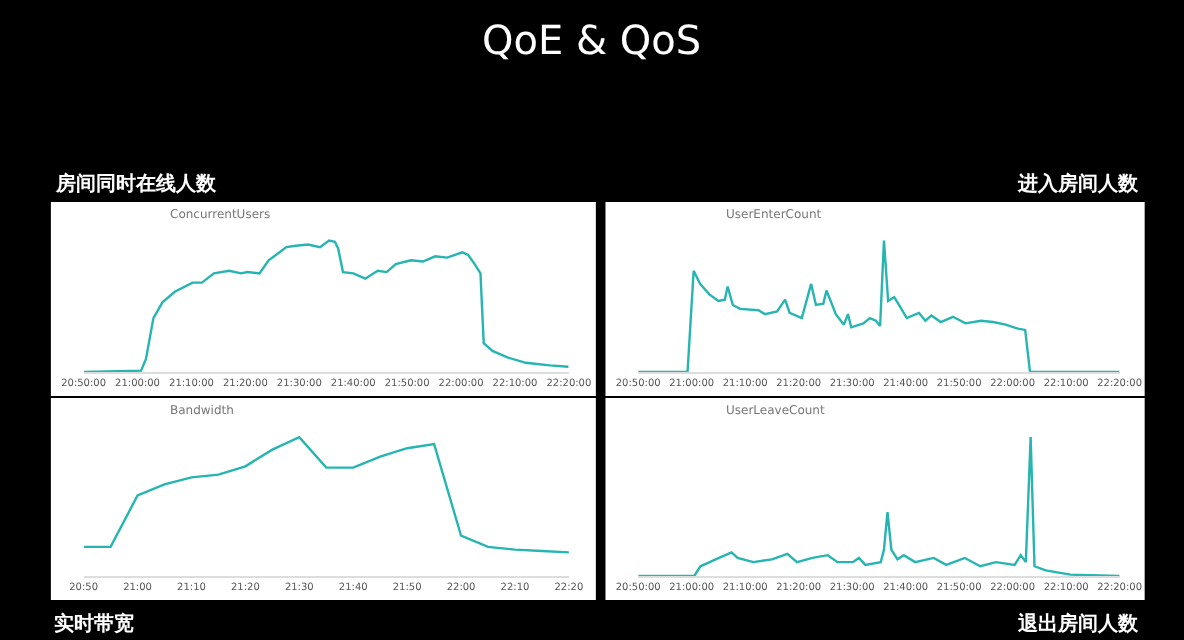 This screenshot has width=1184, height=640. I want to click on text: 实时带宽, so click(94, 624).